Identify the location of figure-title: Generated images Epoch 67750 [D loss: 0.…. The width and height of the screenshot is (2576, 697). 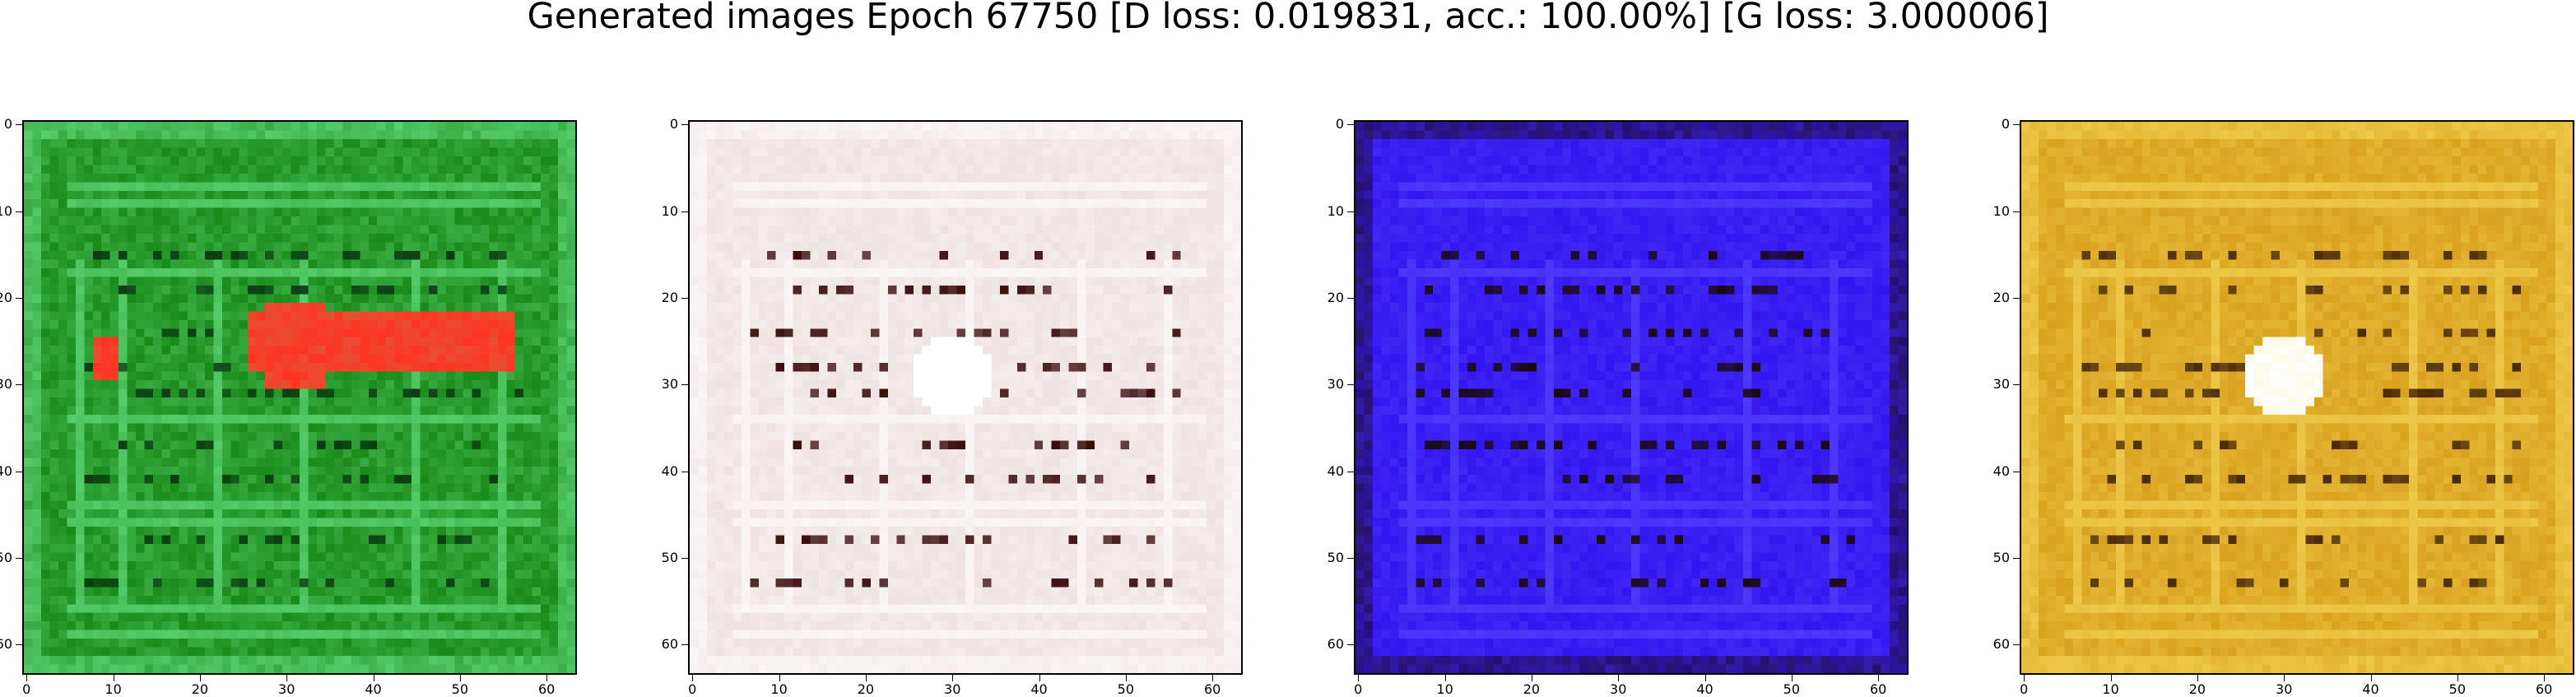
(1288, 18).